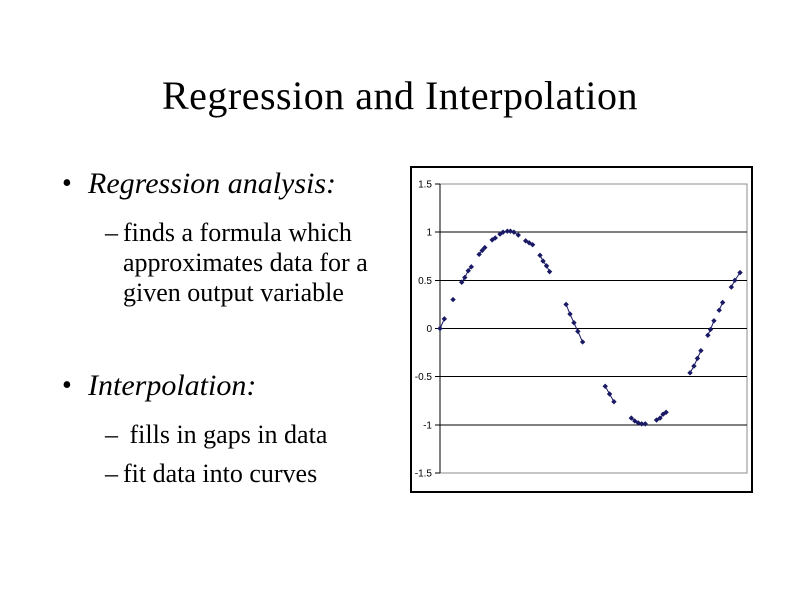 The width and height of the screenshot is (800, 600). I want to click on slide-title: Regression and Interpolation, so click(400, 95).